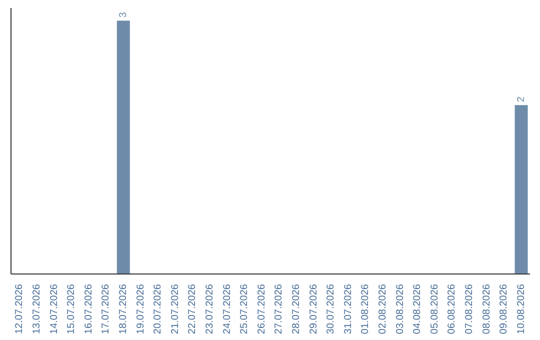 The image size is (540, 340). I want to click on x-tick-label: 05.08.2026, so click(434, 309).